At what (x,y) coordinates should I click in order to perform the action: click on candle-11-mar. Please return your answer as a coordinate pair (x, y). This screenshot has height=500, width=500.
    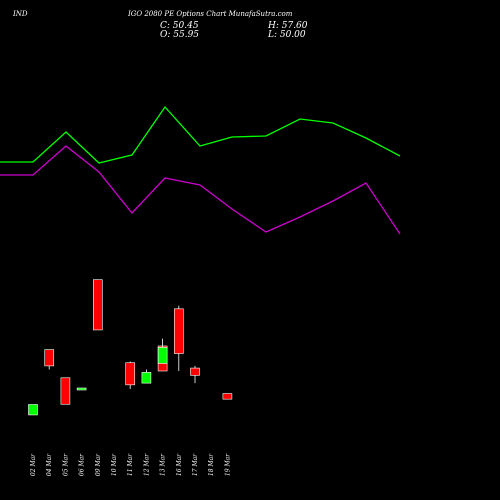
    Looking at the image, I should click on (130, 375).